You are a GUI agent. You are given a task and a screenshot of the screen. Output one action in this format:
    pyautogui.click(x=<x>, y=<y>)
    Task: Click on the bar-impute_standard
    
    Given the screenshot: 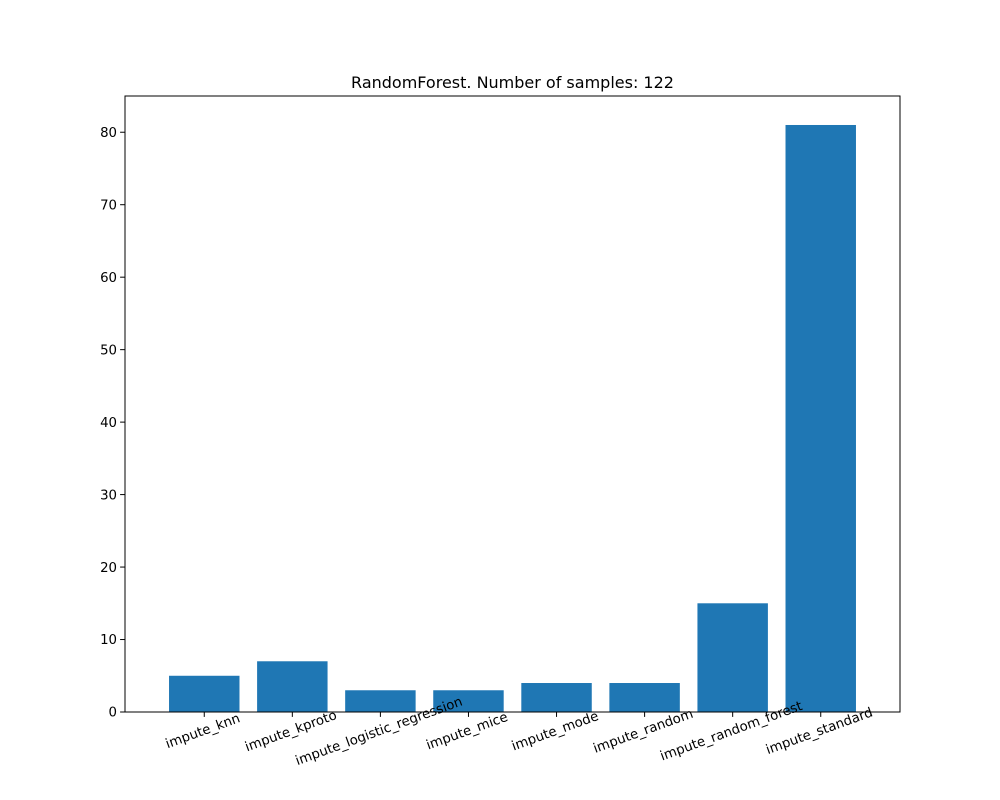 What is the action you would take?
    pyautogui.click(x=820, y=418)
    